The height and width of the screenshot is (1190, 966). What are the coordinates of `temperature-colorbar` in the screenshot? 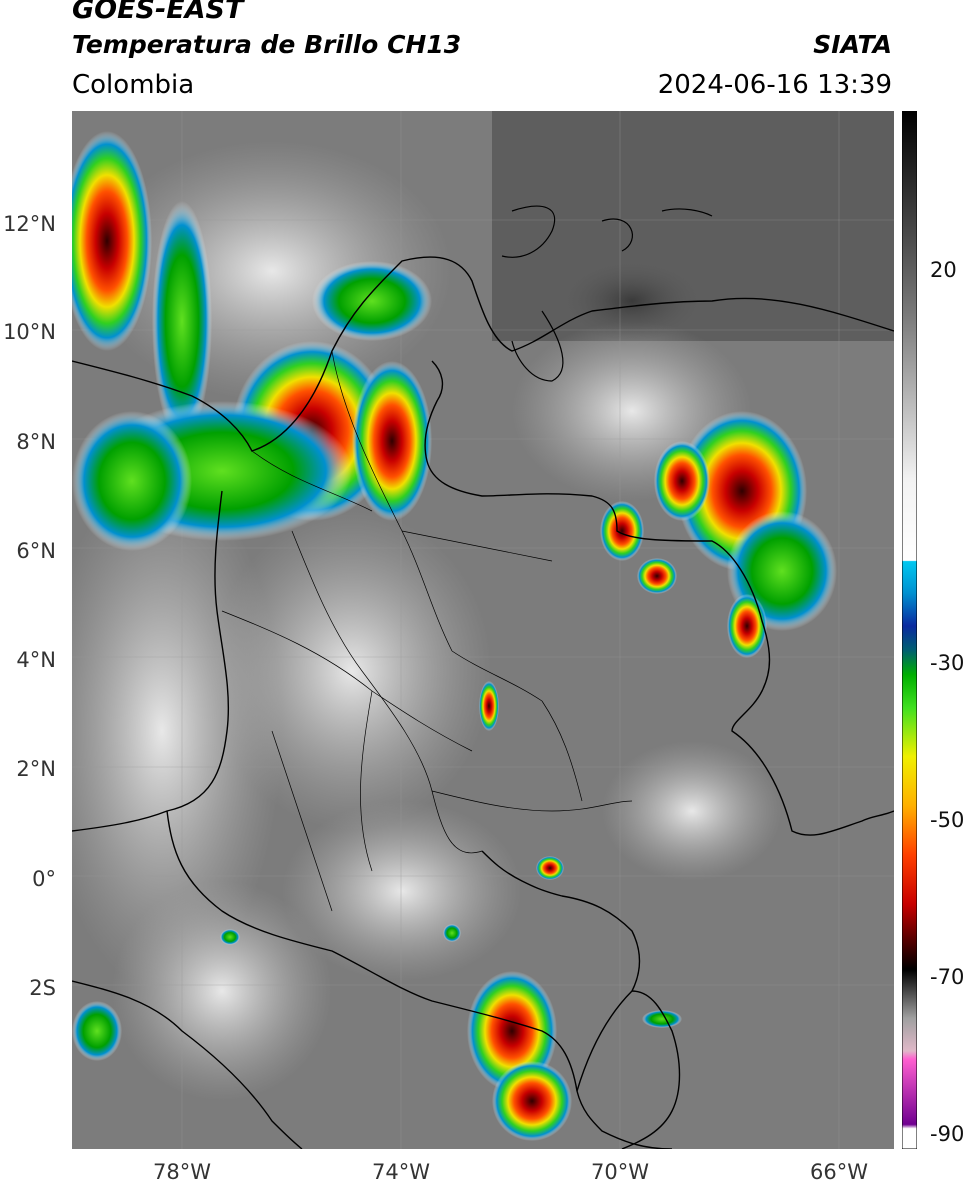 It's located at (909, 630).